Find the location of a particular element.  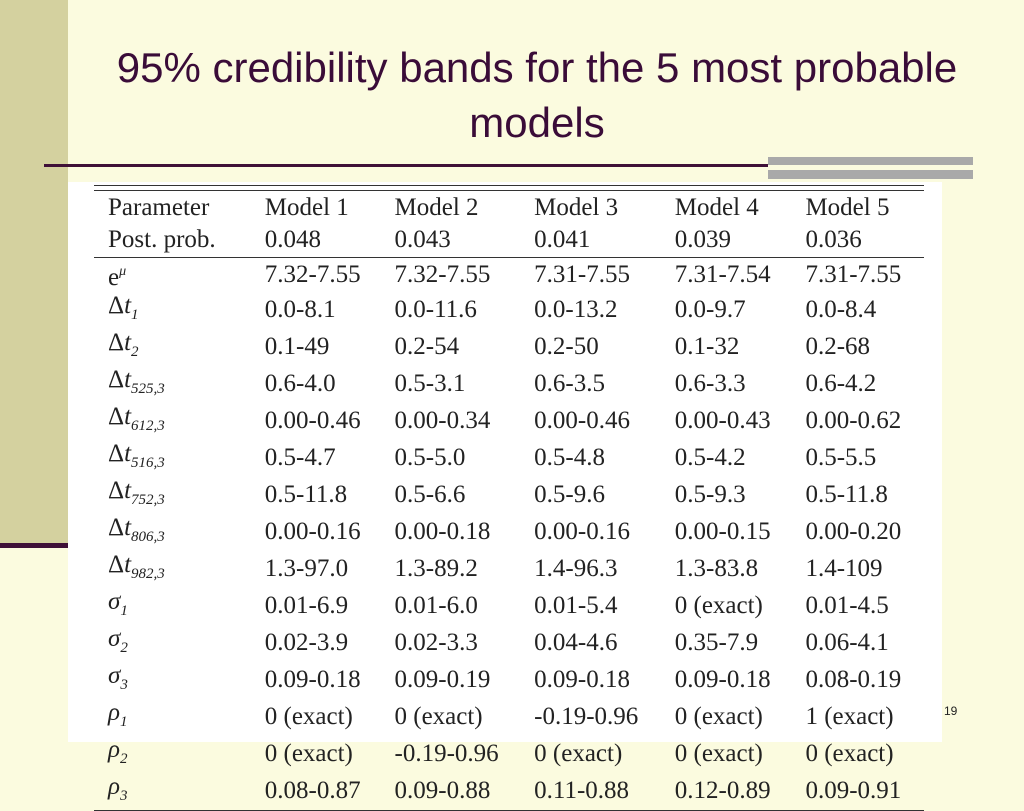

parameter-cell: ρ2 is located at coordinates (179, 754).